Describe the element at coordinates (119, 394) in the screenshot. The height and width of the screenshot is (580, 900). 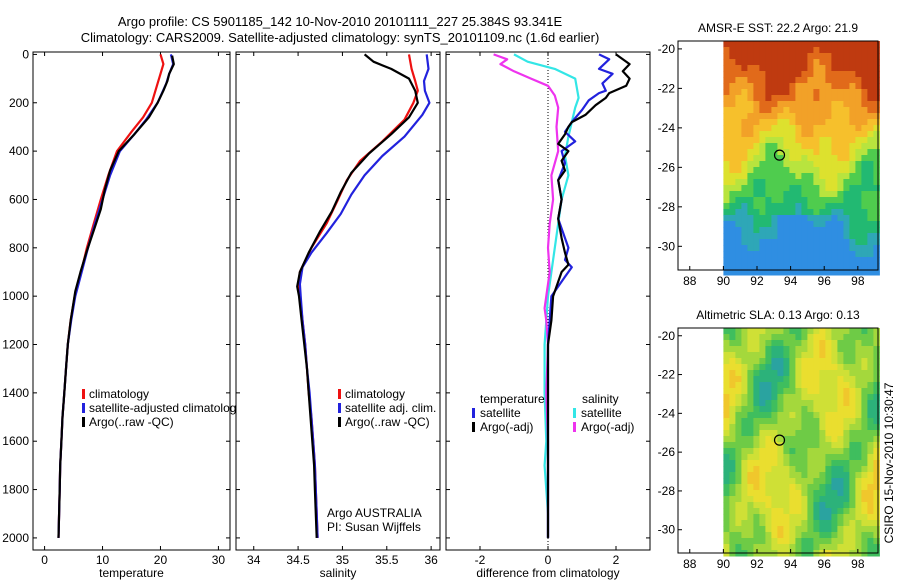
I see `legend-label: climatology` at that location.